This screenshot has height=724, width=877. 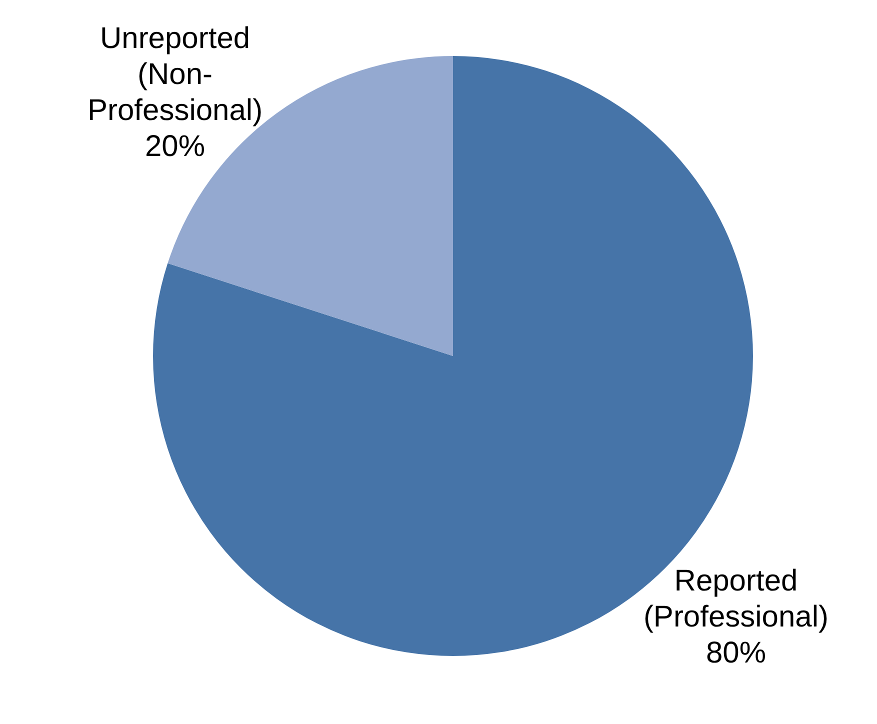 What do you see at coordinates (736, 599) in the screenshot?
I see `slice-label: Reported (Professional)` at bounding box center [736, 599].